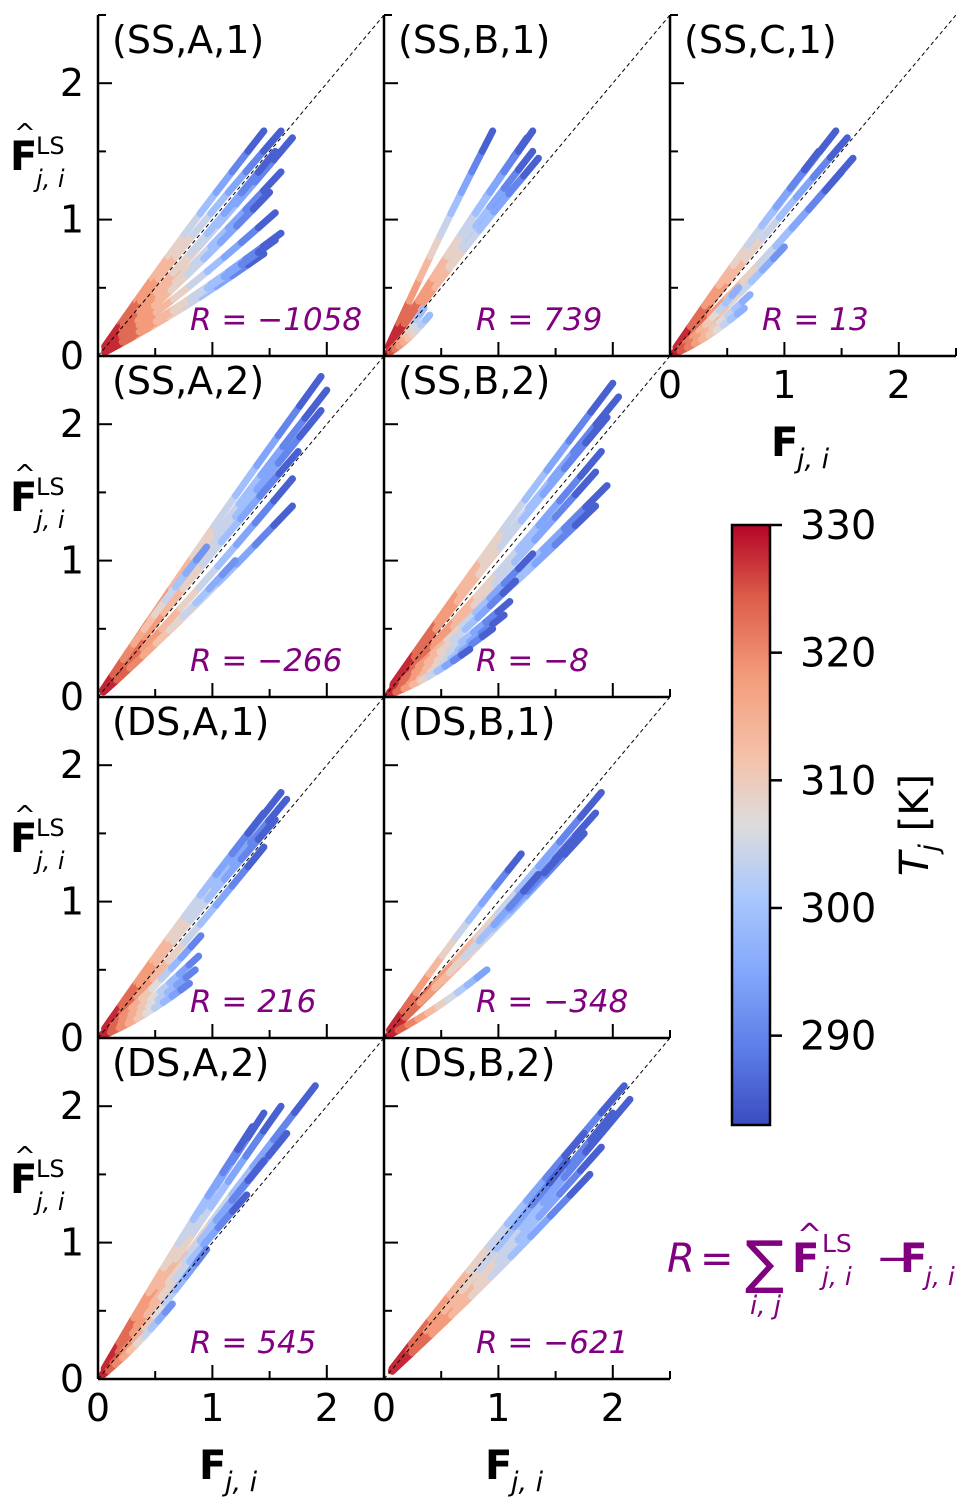  I want to click on panel-label: (SS,A,1), so click(188, 40).